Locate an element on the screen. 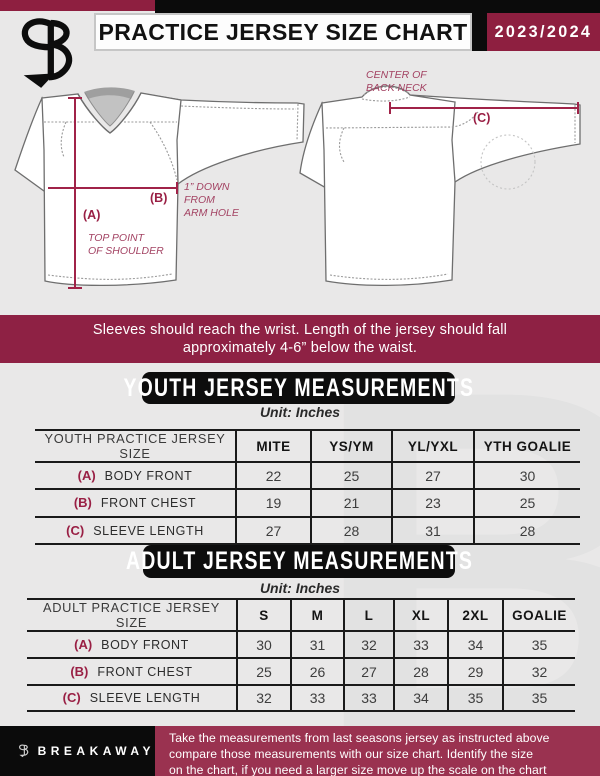  breakaway-b-monogram-footer-icon is located at coordinates (24, 751).